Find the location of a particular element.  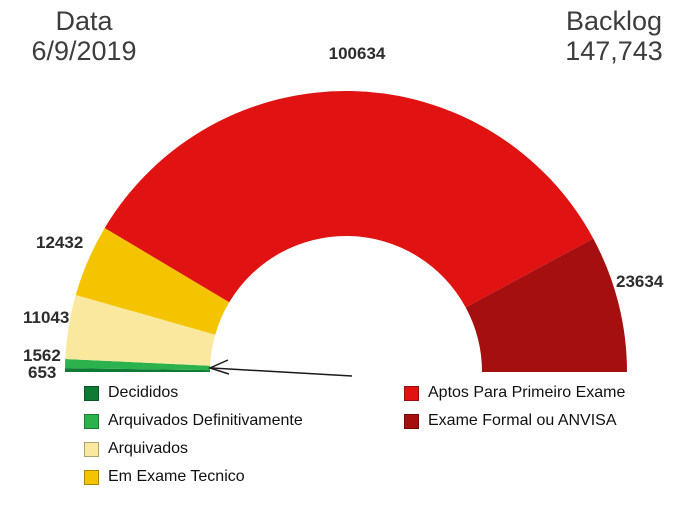

legend-item-arquivados-definitivamente: Arquivados Definitivamente is located at coordinates (193, 421).